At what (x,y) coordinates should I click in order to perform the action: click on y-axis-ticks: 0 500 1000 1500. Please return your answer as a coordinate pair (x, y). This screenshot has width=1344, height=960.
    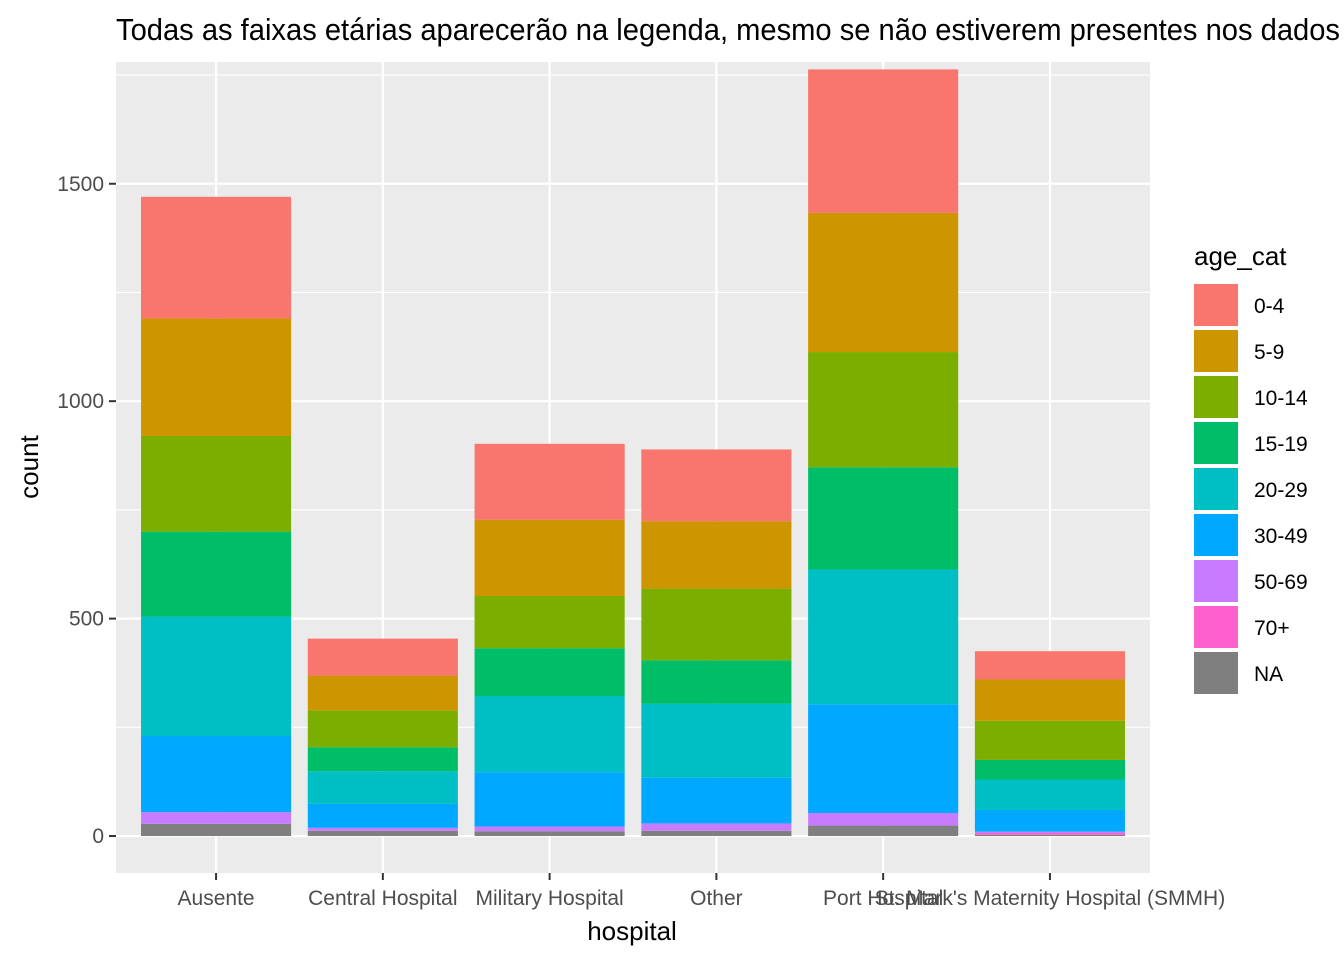
    Looking at the image, I should click on (86, 510).